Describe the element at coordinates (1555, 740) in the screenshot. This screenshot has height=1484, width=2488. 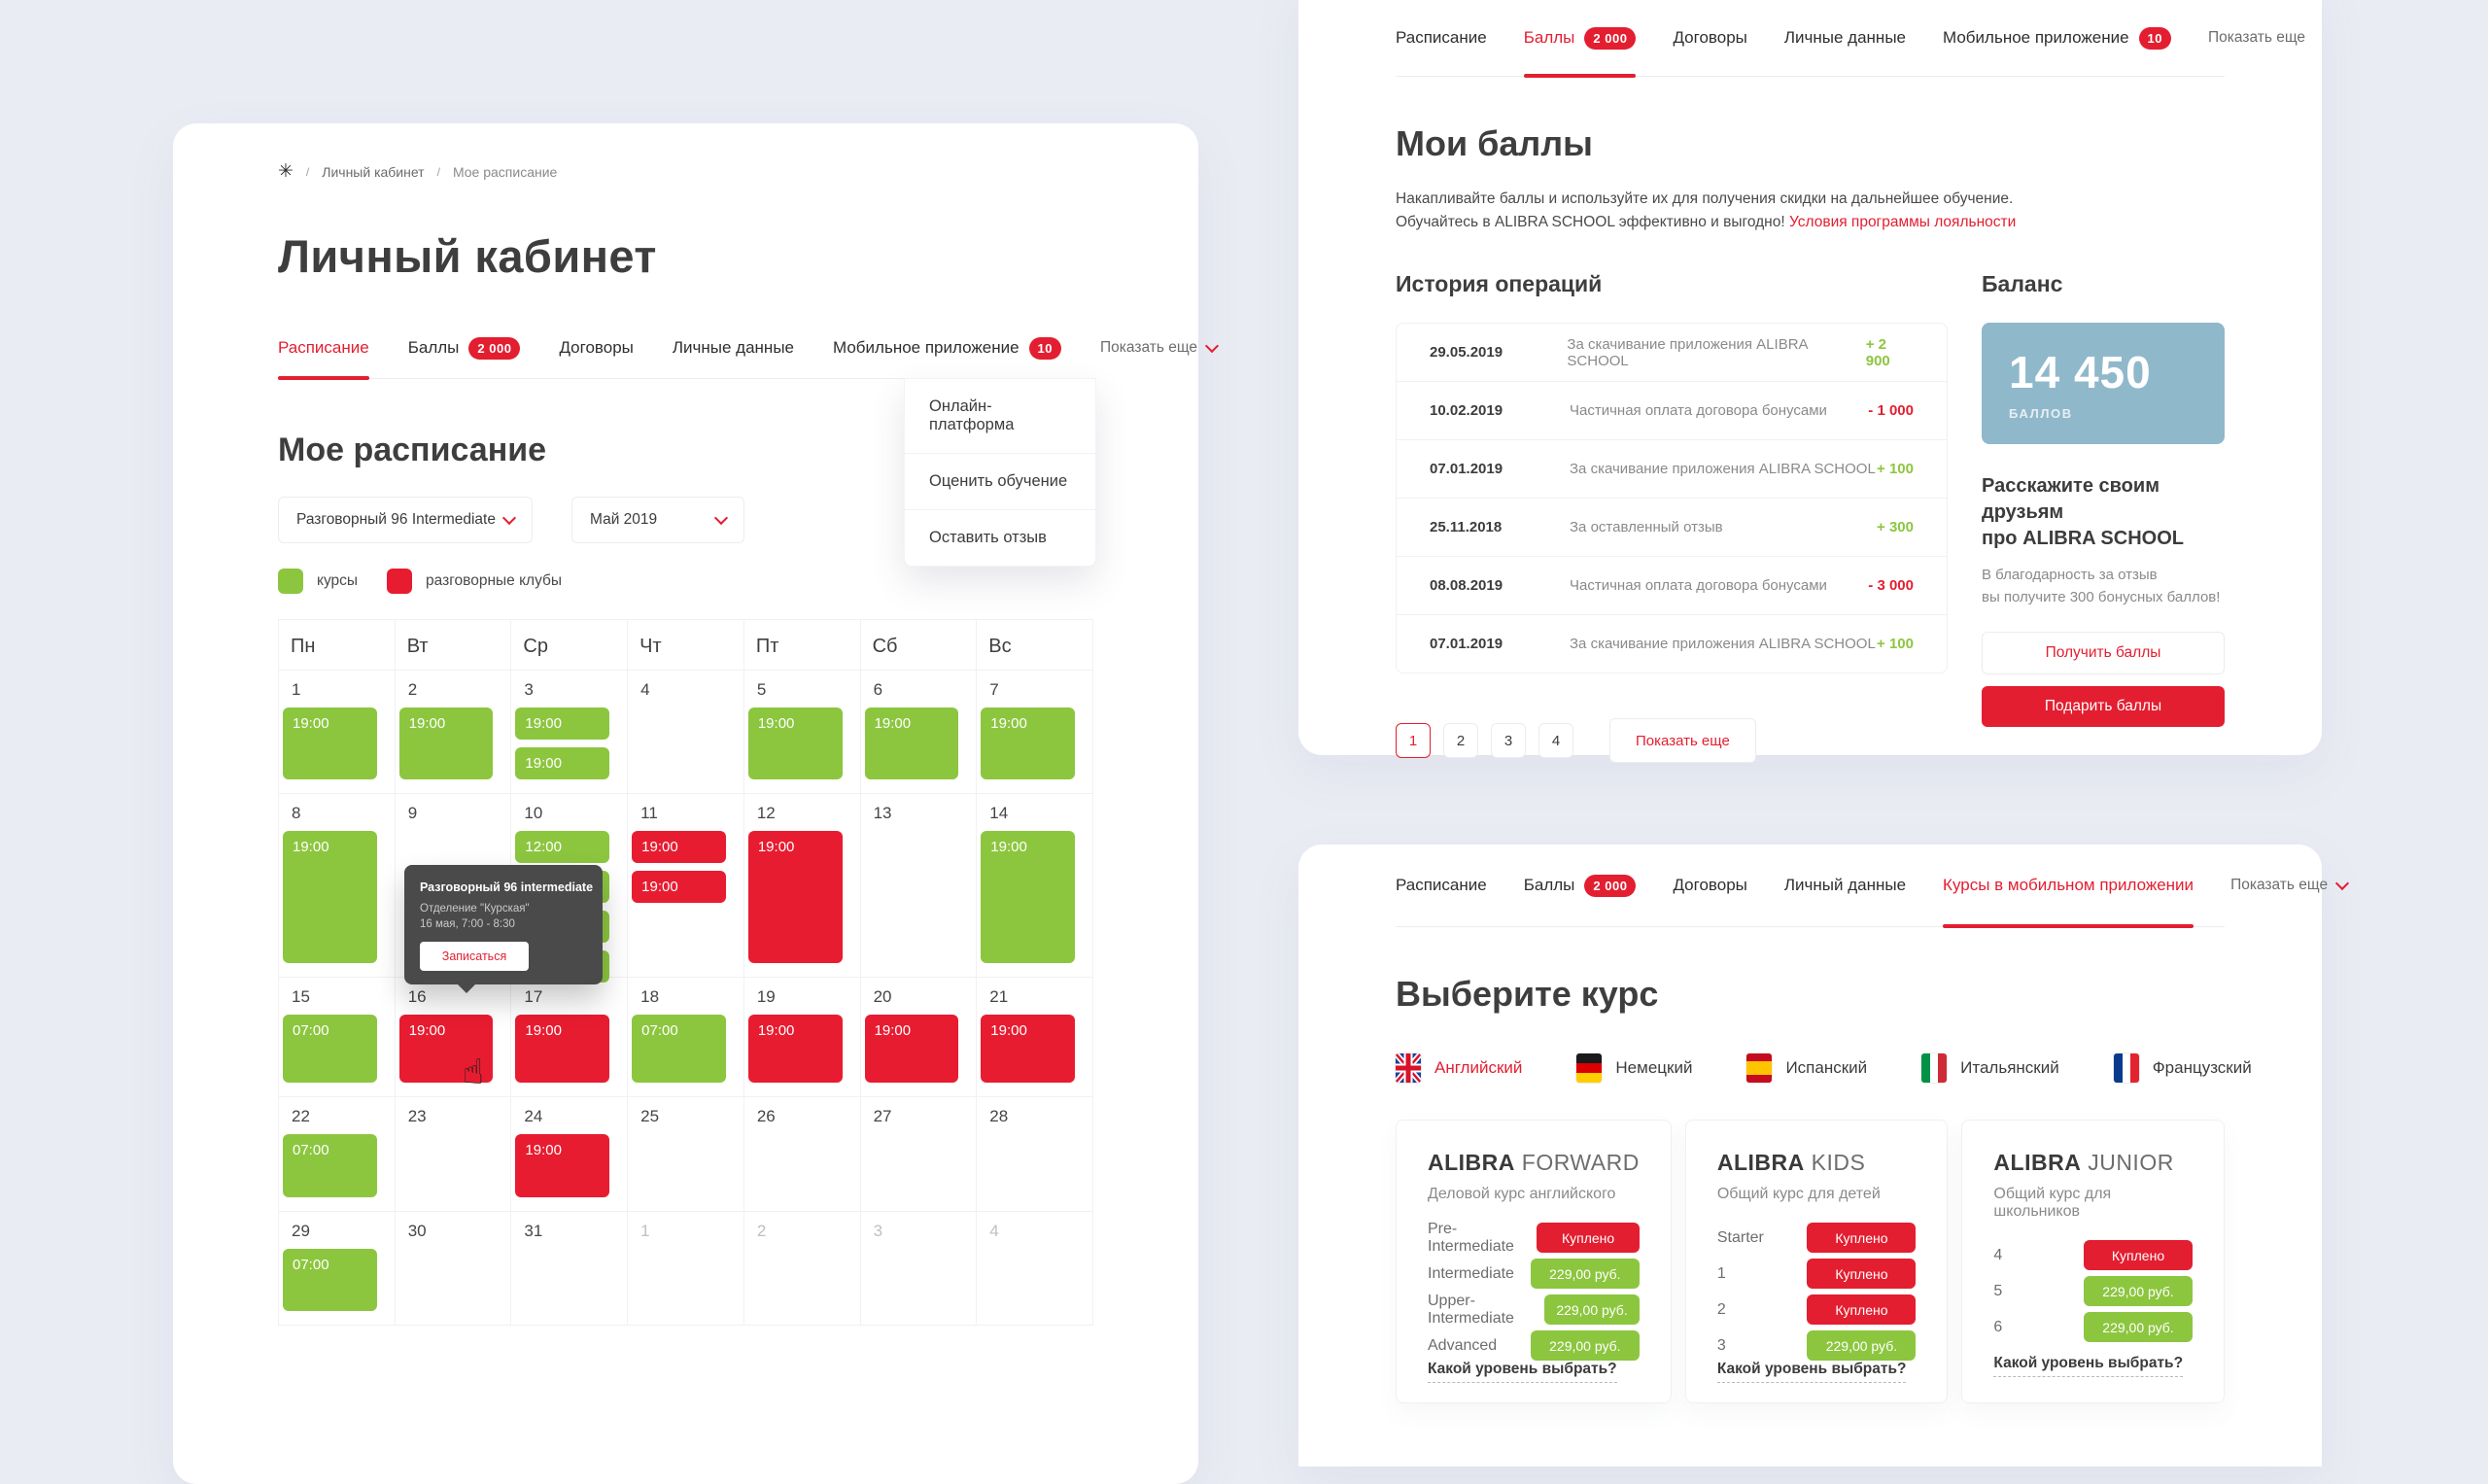
I see `page-button-4: 4` at that location.